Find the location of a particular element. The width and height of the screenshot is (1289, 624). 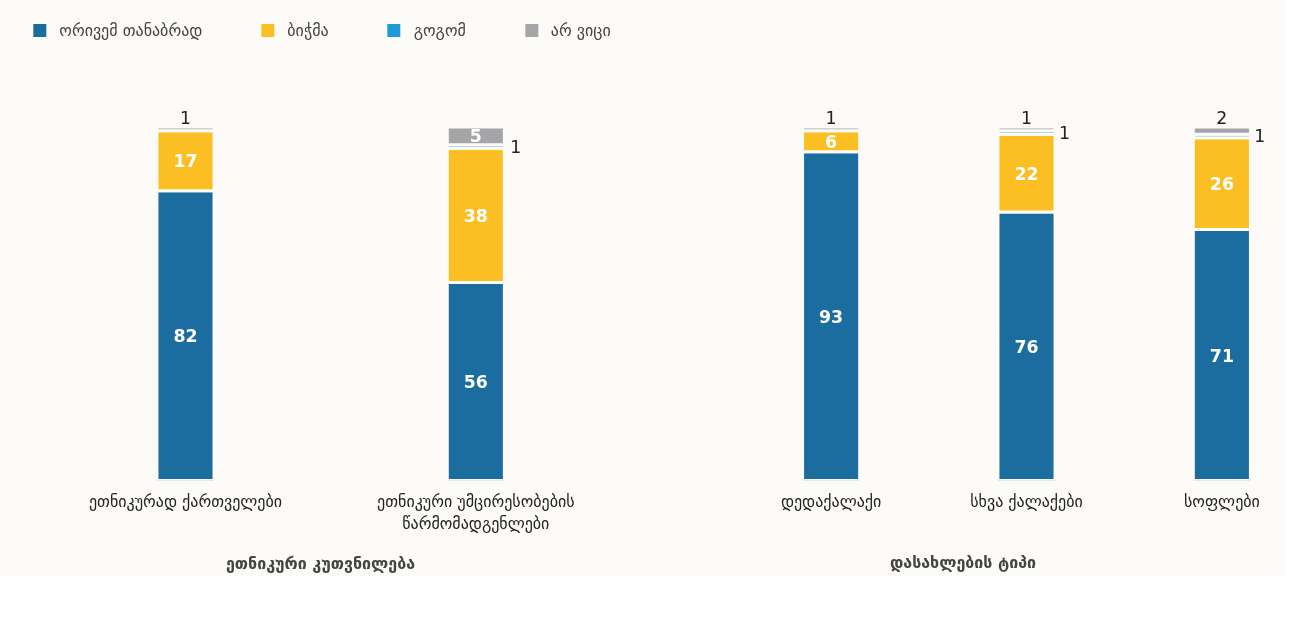

data-label: 22 is located at coordinates (1026, 173).